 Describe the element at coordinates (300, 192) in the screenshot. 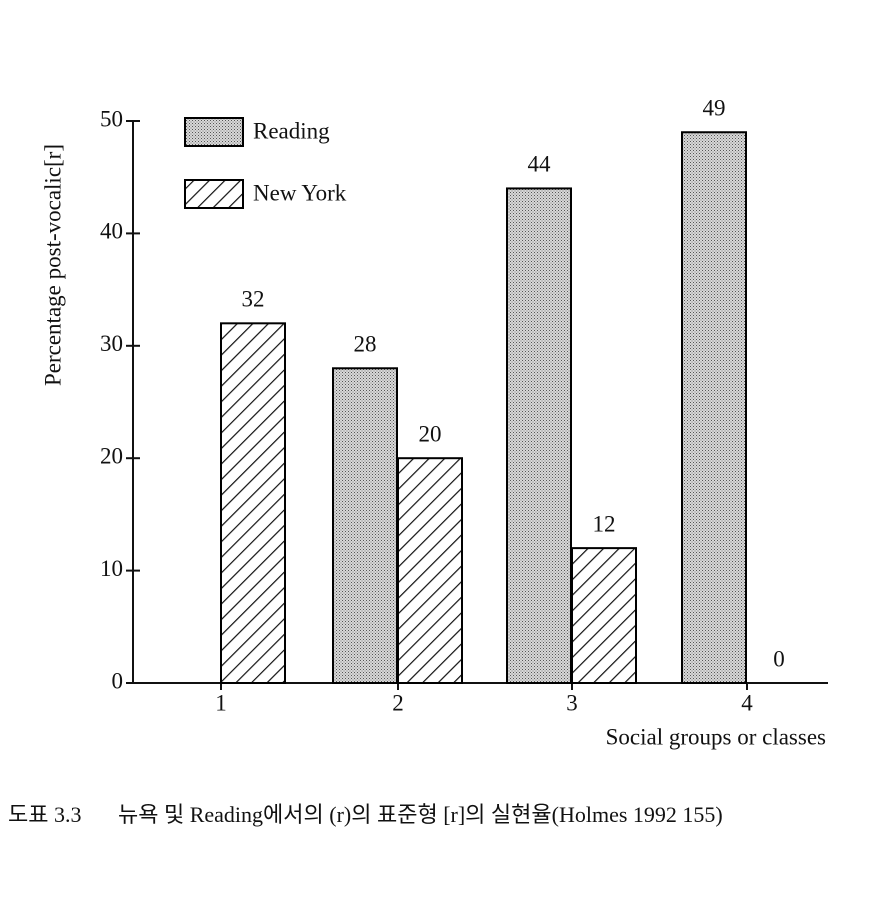

I see `legend-label: New York` at that location.